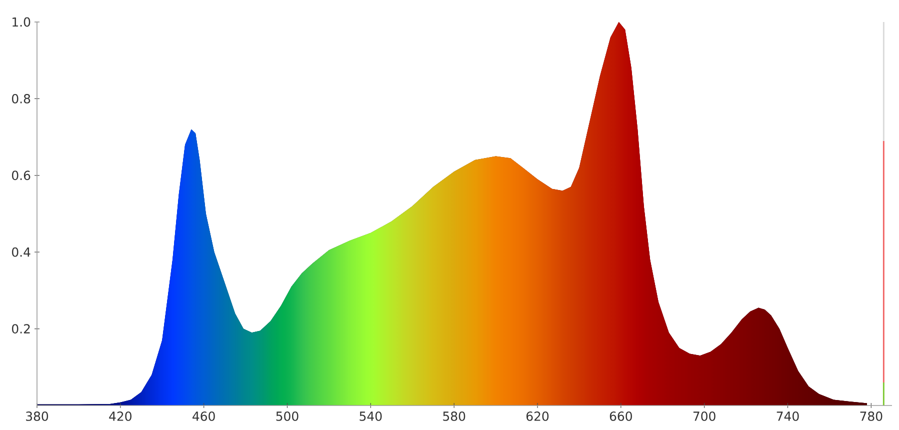 This screenshot has height=430, width=899. I want to click on y-tick-label: 0.6, so click(21, 175).